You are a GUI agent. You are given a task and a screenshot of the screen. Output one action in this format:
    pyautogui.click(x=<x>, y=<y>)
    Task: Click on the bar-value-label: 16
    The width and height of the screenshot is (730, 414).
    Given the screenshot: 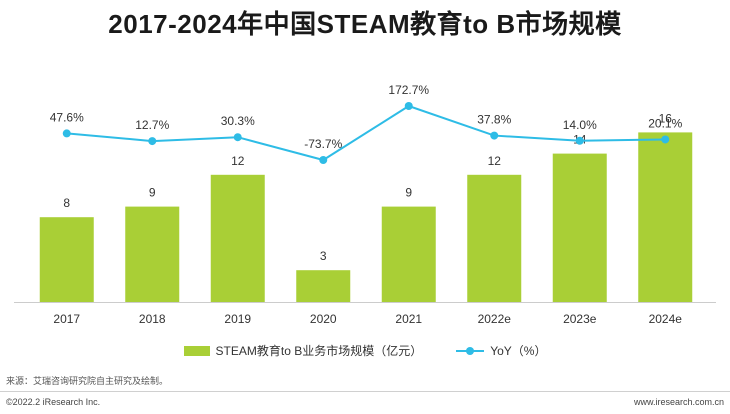 What is the action you would take?
    pyautogui.click(x=666, y=118)
    